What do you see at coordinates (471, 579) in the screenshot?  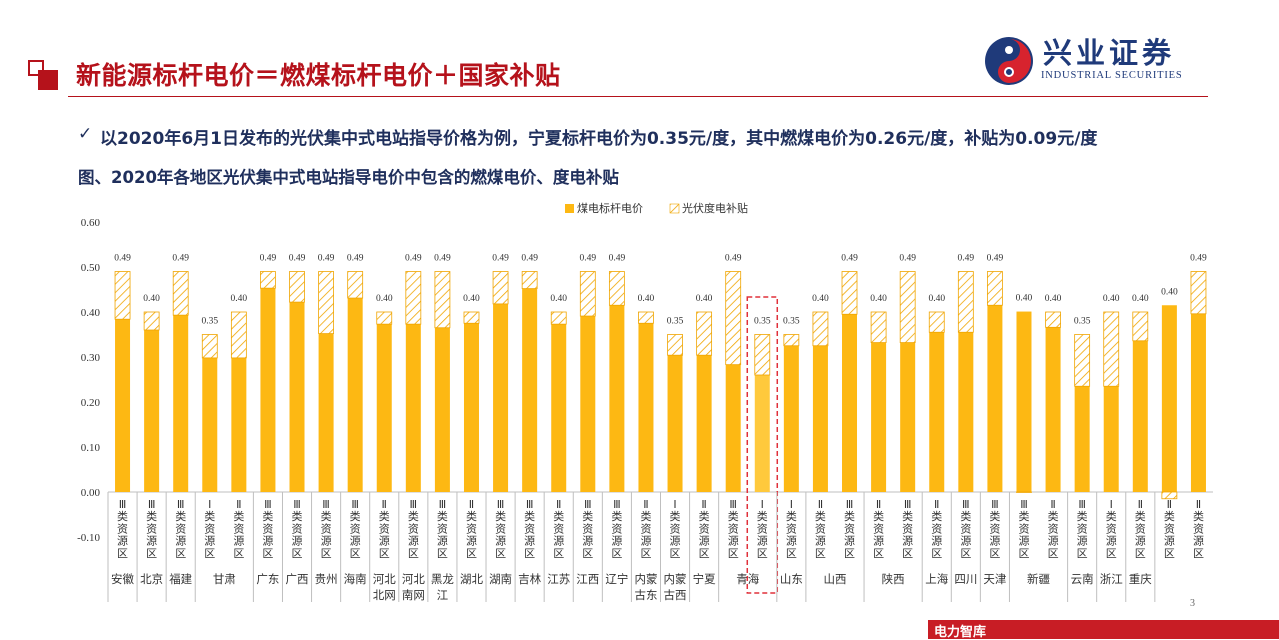 I see `x-region-label: 湖北` at bounding box center [471, 579].